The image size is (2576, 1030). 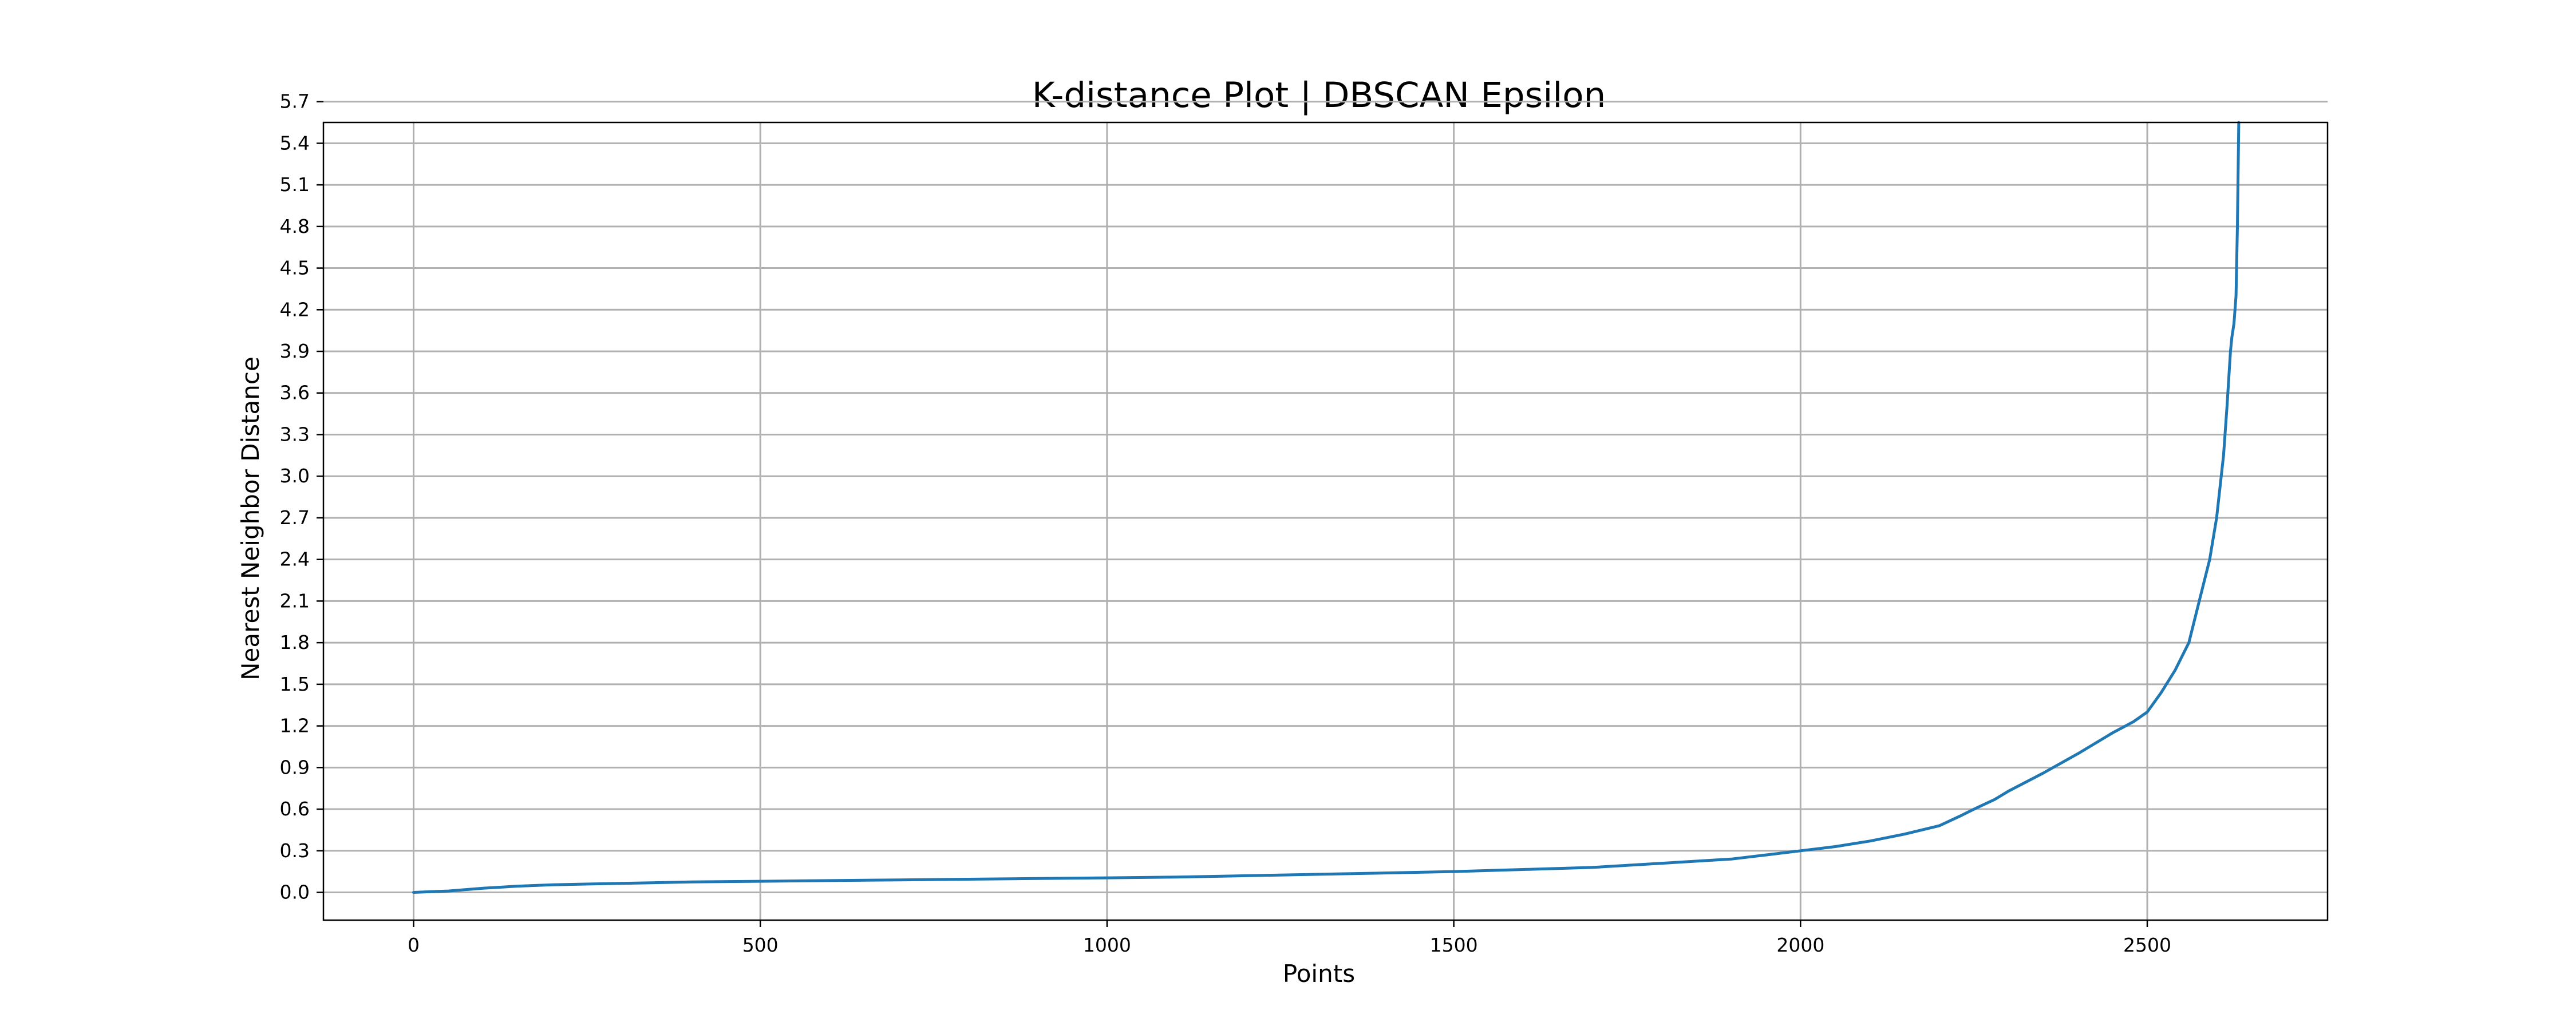 I want to click on y-tick-label: 0.3, so click(x=295, y=850).